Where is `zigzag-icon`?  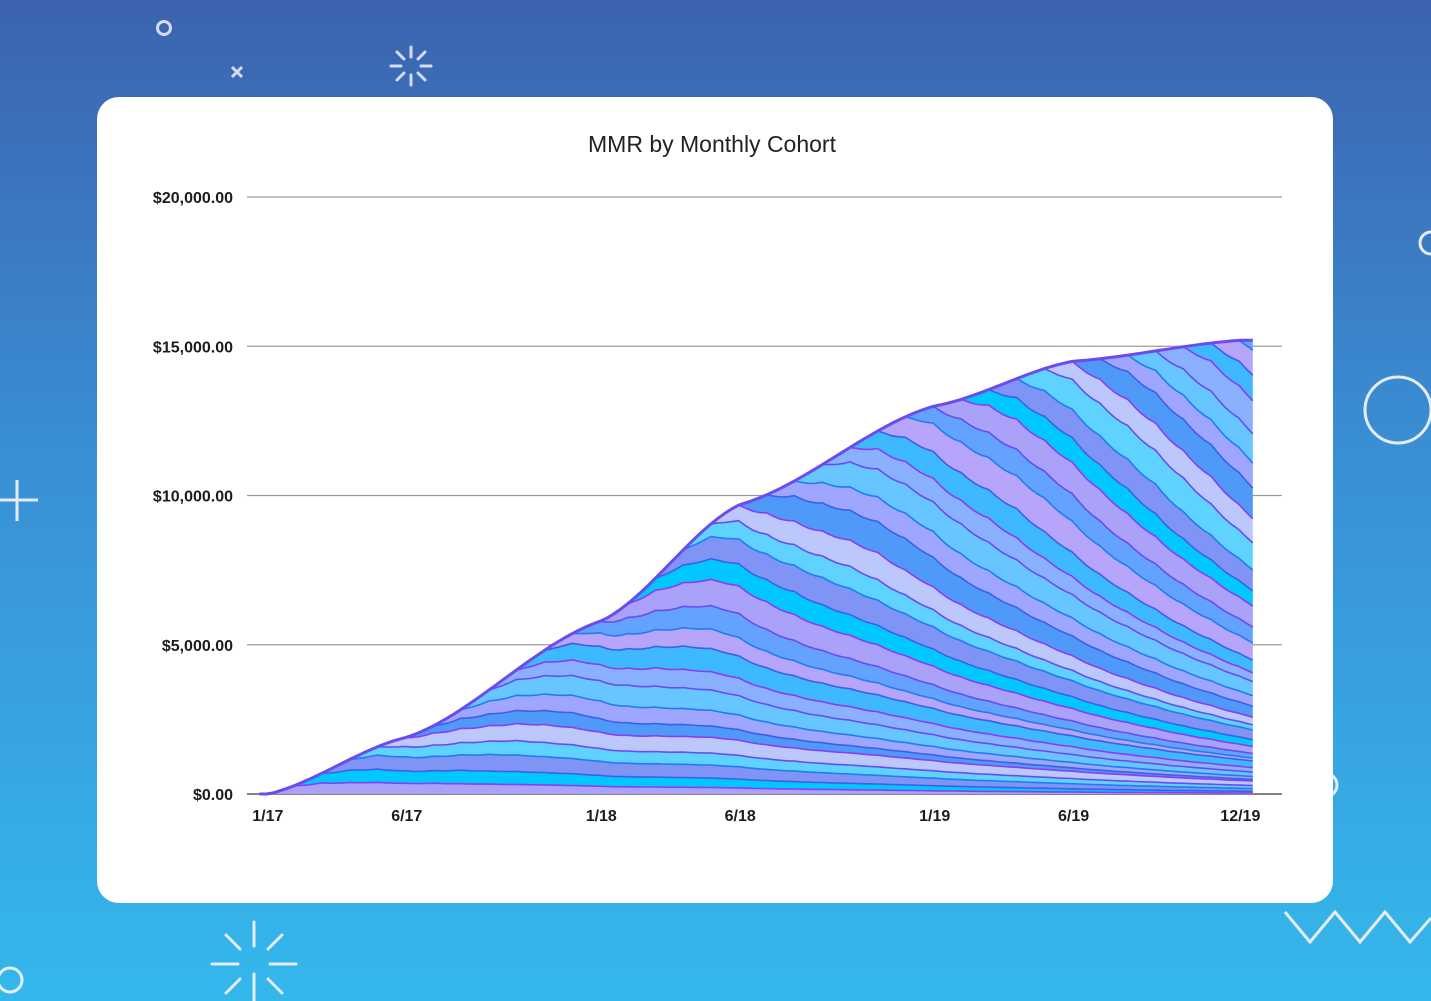
zigzag-icon is located at coordinates (1357, 927).